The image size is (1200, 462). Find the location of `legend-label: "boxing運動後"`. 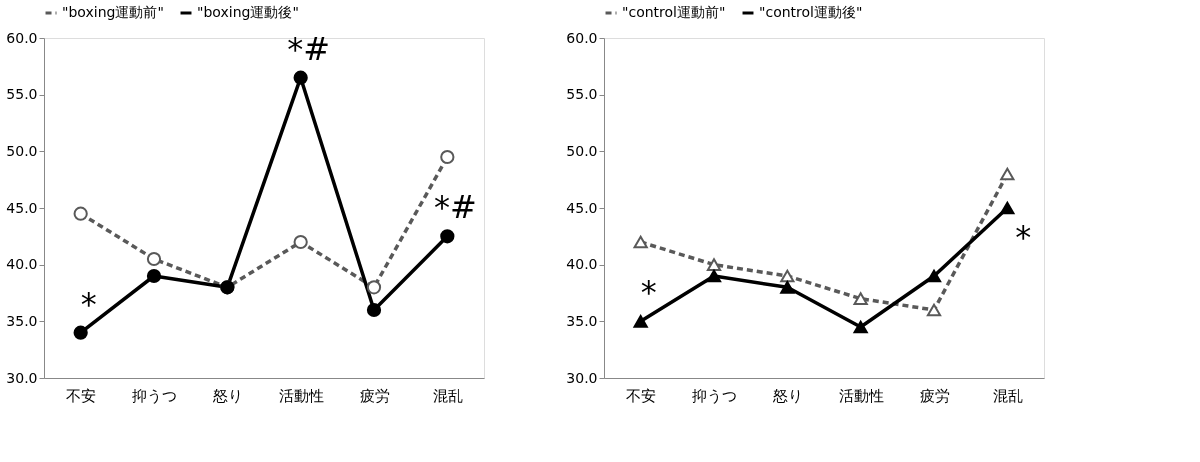

legend-label: "boxing運動後" is located at coordinates (248, 12).